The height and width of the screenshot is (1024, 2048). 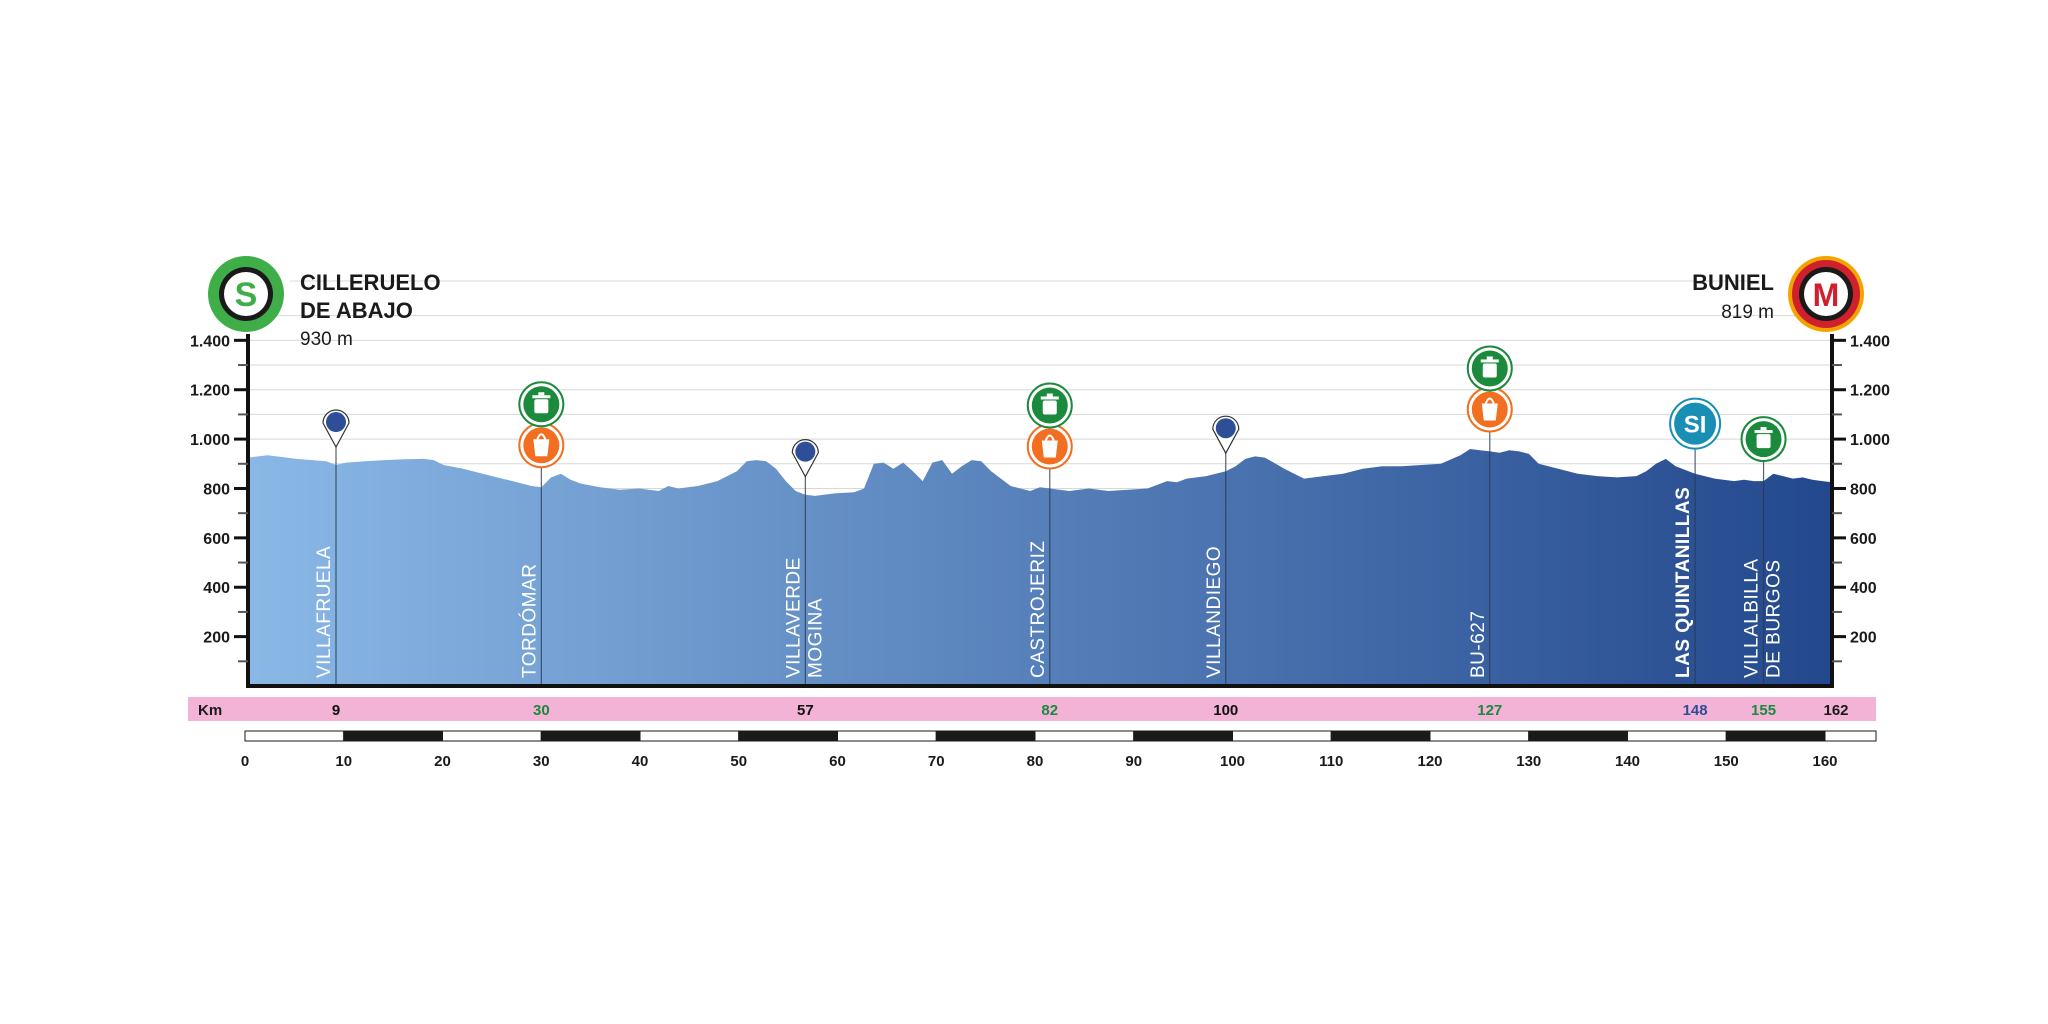 I want to click on y-tick-label-right: 800, so click(x=1863, y=489).